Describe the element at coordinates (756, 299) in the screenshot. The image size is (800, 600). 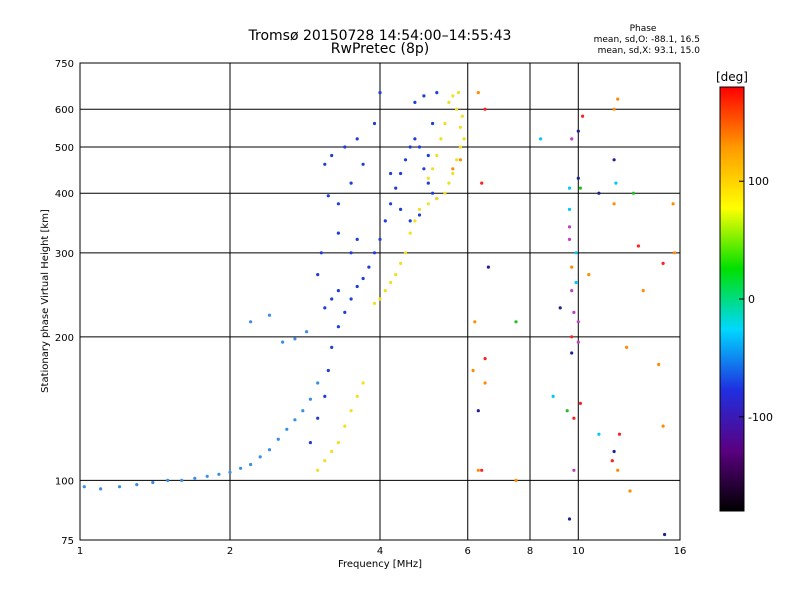
I see `colorbar-ticks: 100 0 -100` at that location.